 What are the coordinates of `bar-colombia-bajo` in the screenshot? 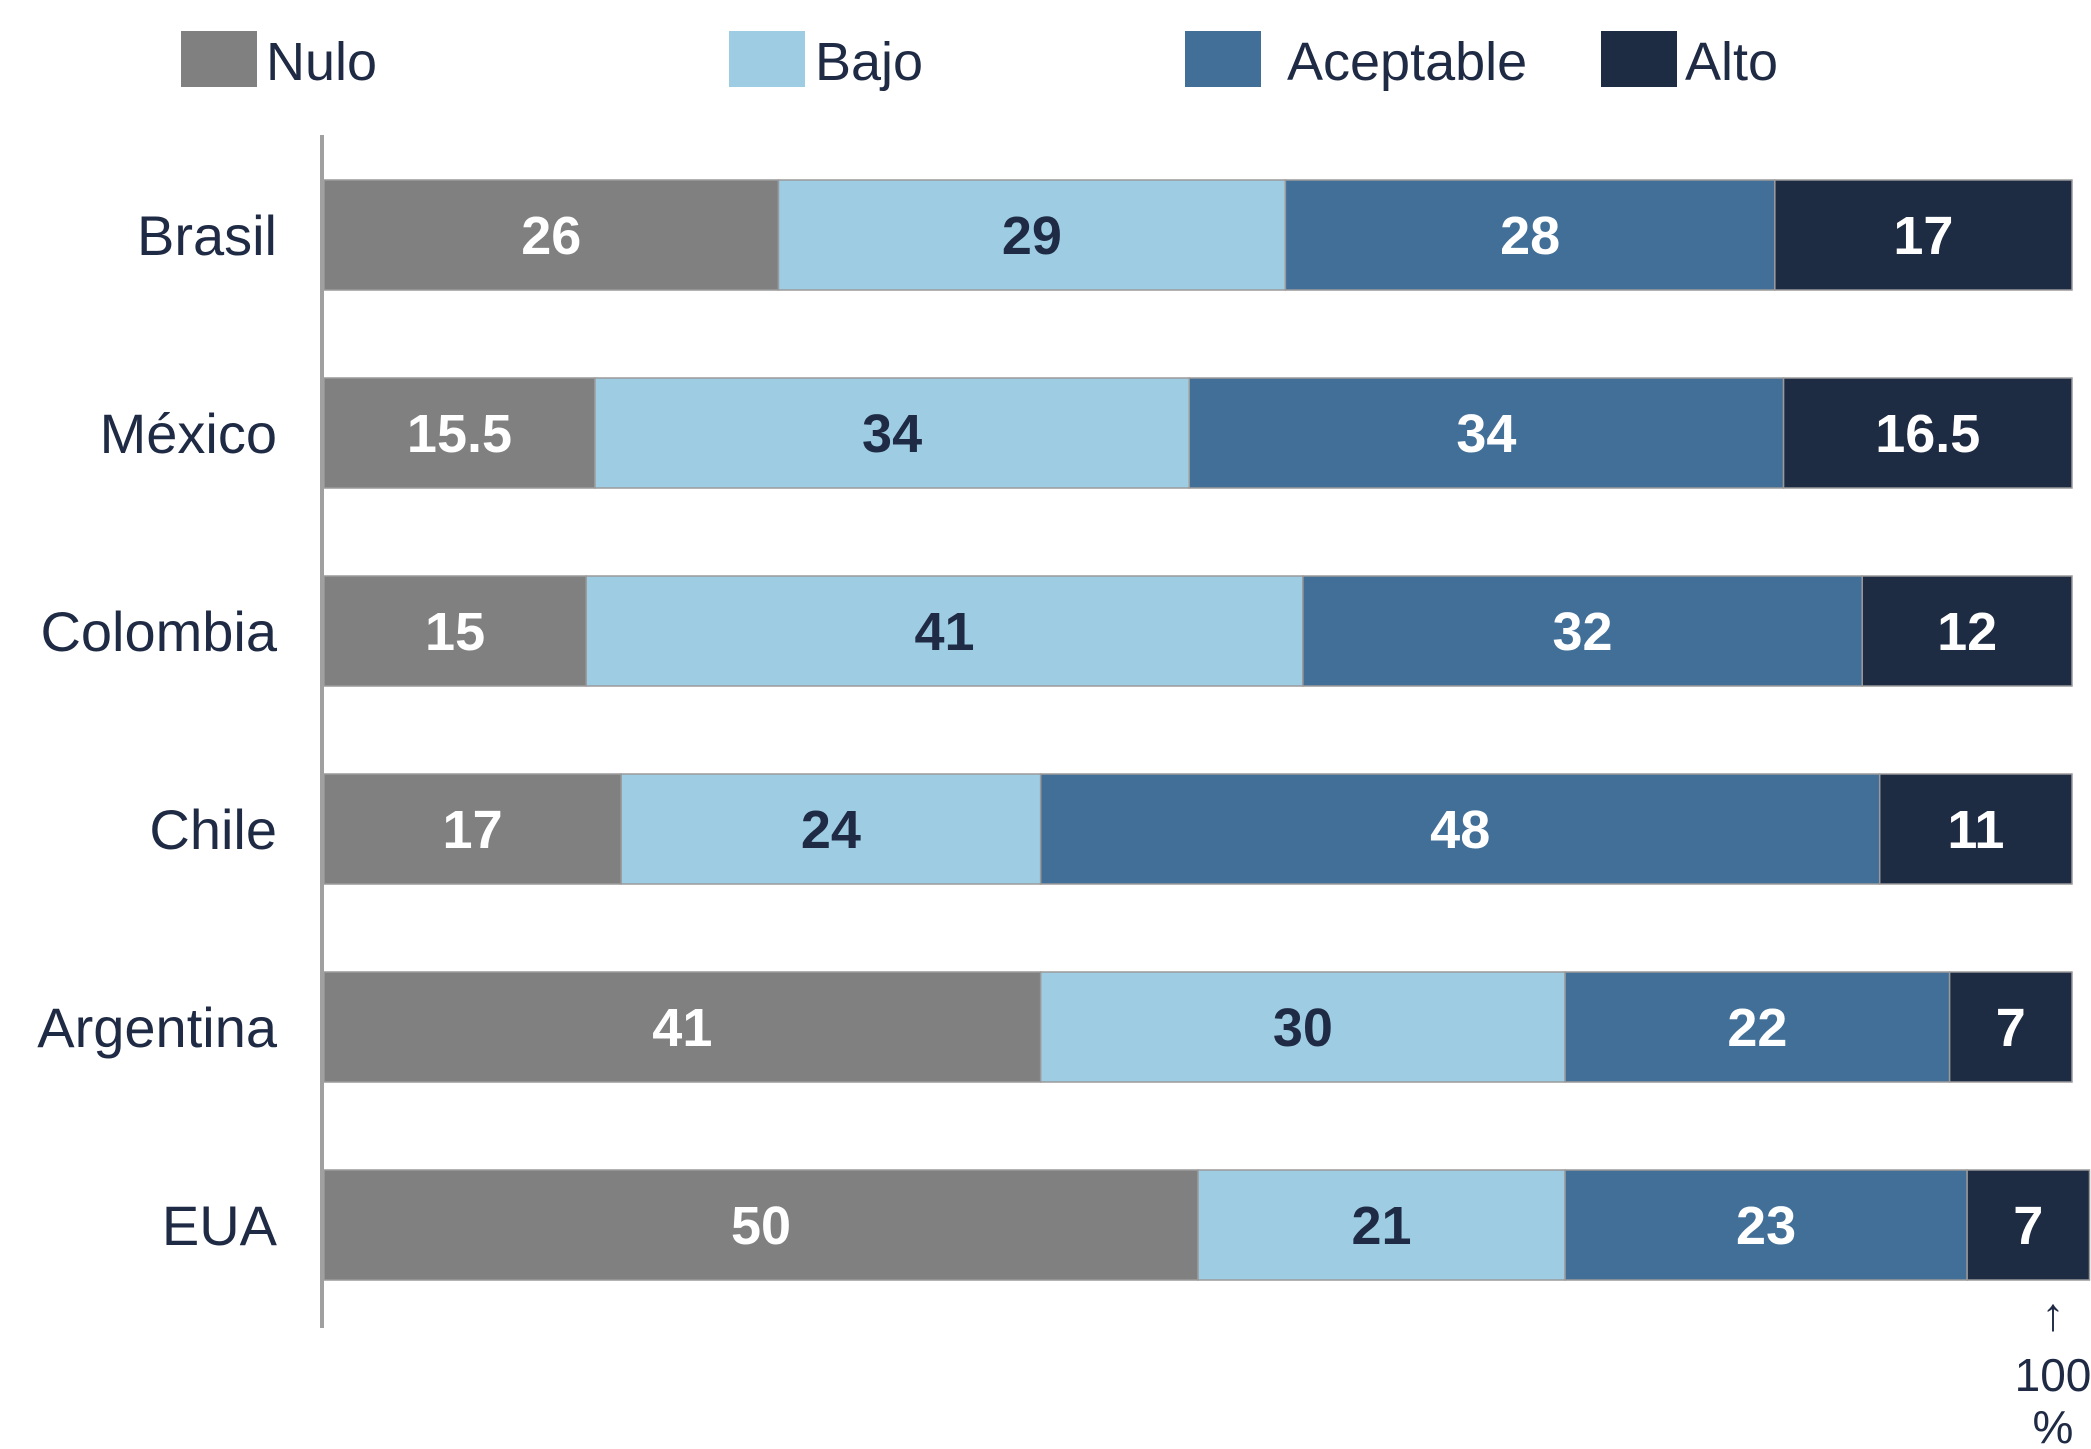 It's located at (944, 631).